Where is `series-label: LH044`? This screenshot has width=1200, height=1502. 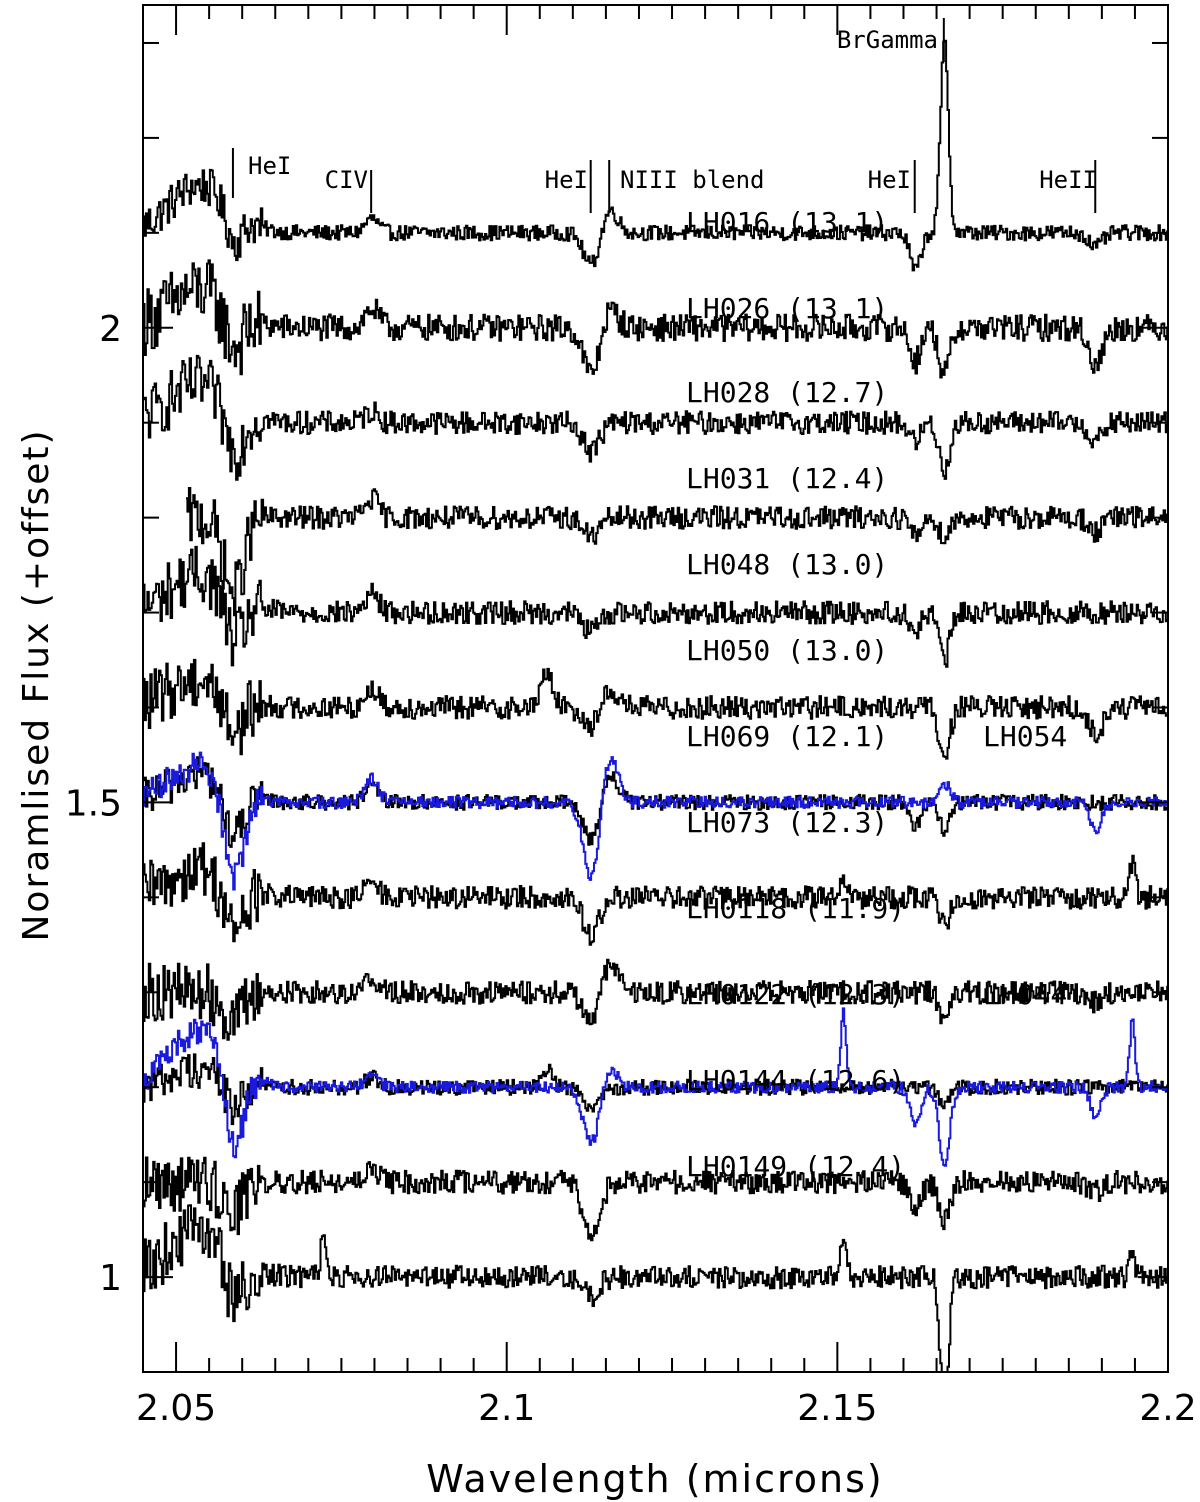
series-label: LH044 is located at coordinates (1025, 994).